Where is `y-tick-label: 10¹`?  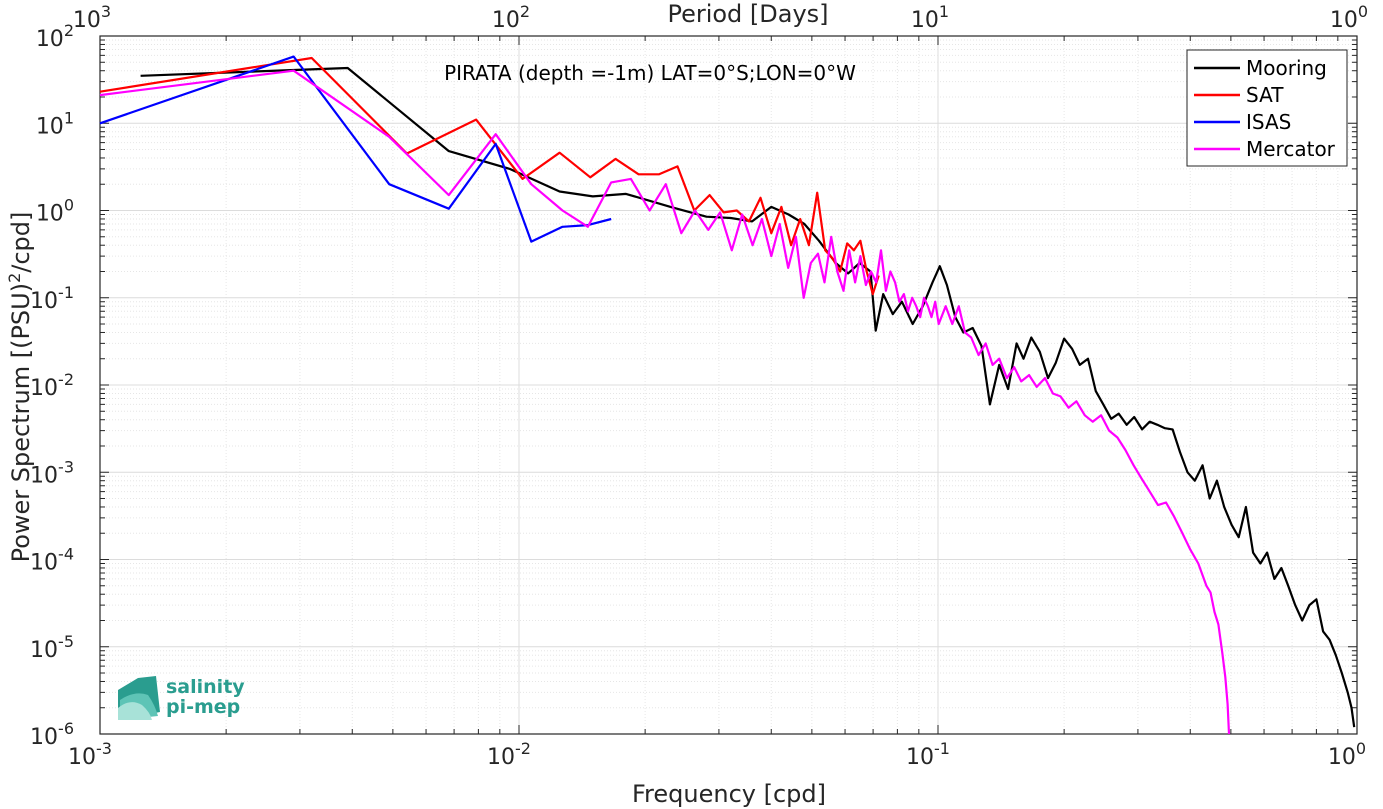
y-tick-label: 10¹ is located at coordinates (55, 123).